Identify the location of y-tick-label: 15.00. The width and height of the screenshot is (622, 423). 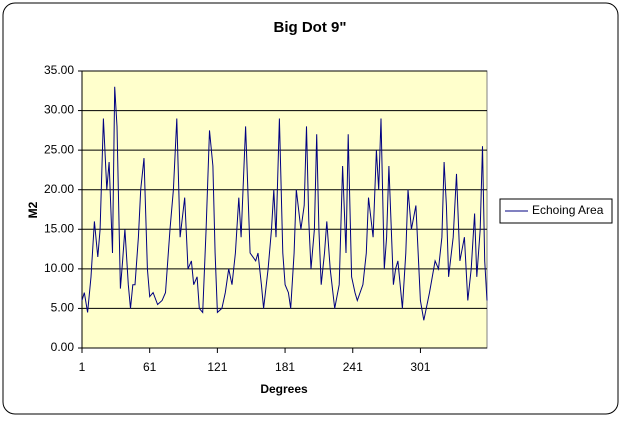
(59, 228).